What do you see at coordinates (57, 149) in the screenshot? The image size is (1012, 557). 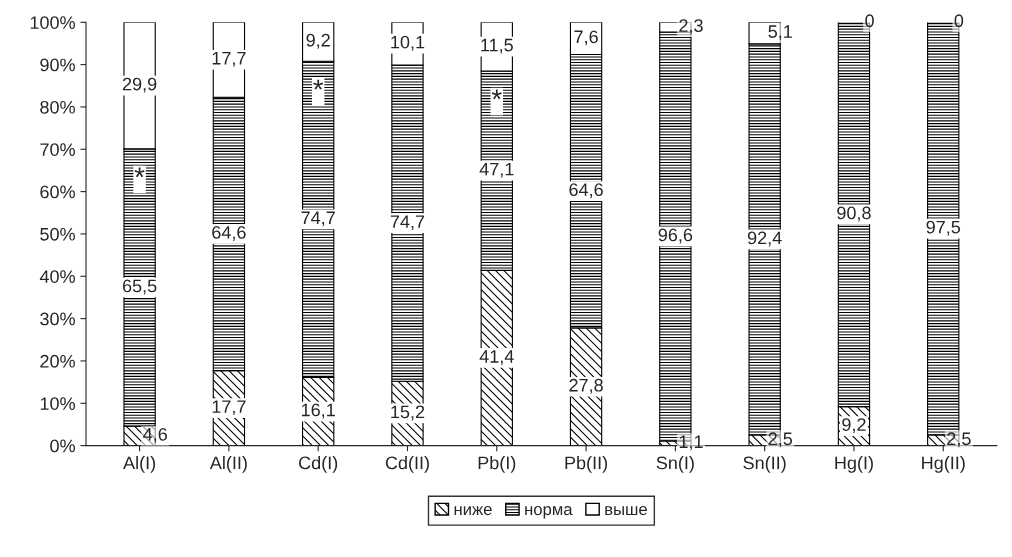 I see `y-tick-label: 70%` at bounding box center [57, 149].